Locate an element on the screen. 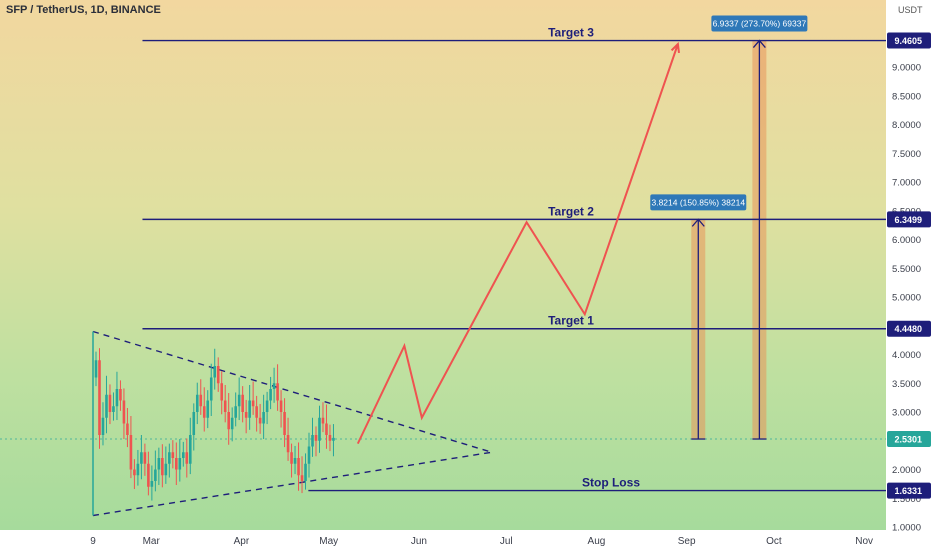  x-tick-label: Aug is located at coordinates (597, 541).